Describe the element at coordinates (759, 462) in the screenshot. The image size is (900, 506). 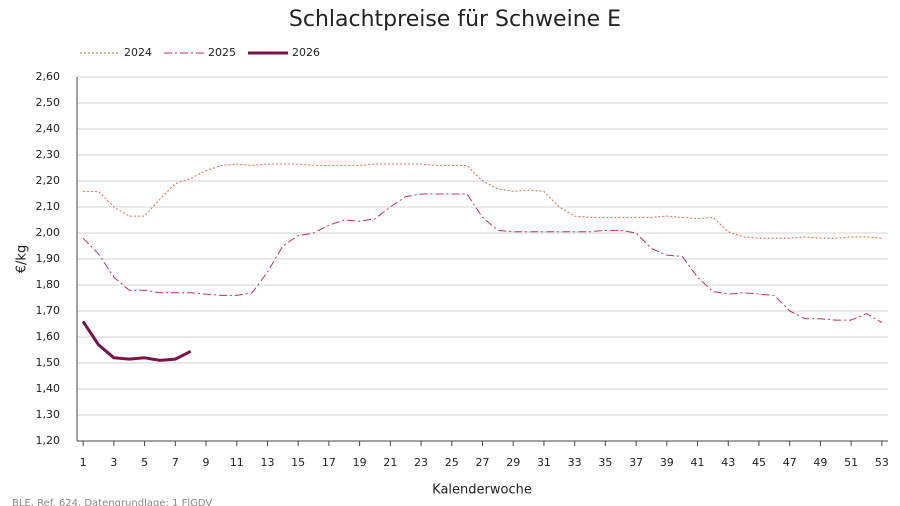
I see `x-tick-label: 45` at that location.